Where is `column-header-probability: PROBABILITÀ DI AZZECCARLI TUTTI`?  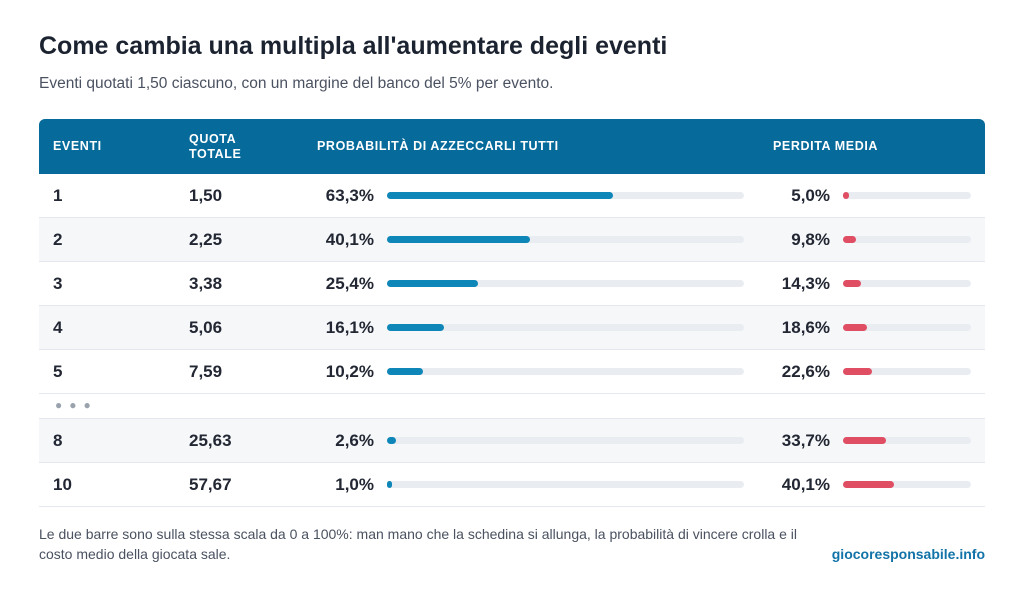
column-header-probability: PROBABILITÀ DI AZZECCARLI TUTTI is located at coordinates (438, 146).